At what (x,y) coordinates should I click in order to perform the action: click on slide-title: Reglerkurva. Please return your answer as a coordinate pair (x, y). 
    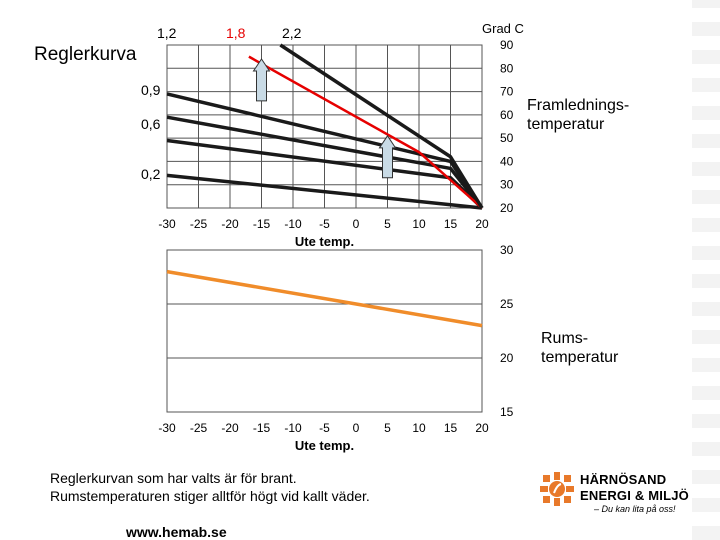
    Looking at the image, I should click on (85, 54).